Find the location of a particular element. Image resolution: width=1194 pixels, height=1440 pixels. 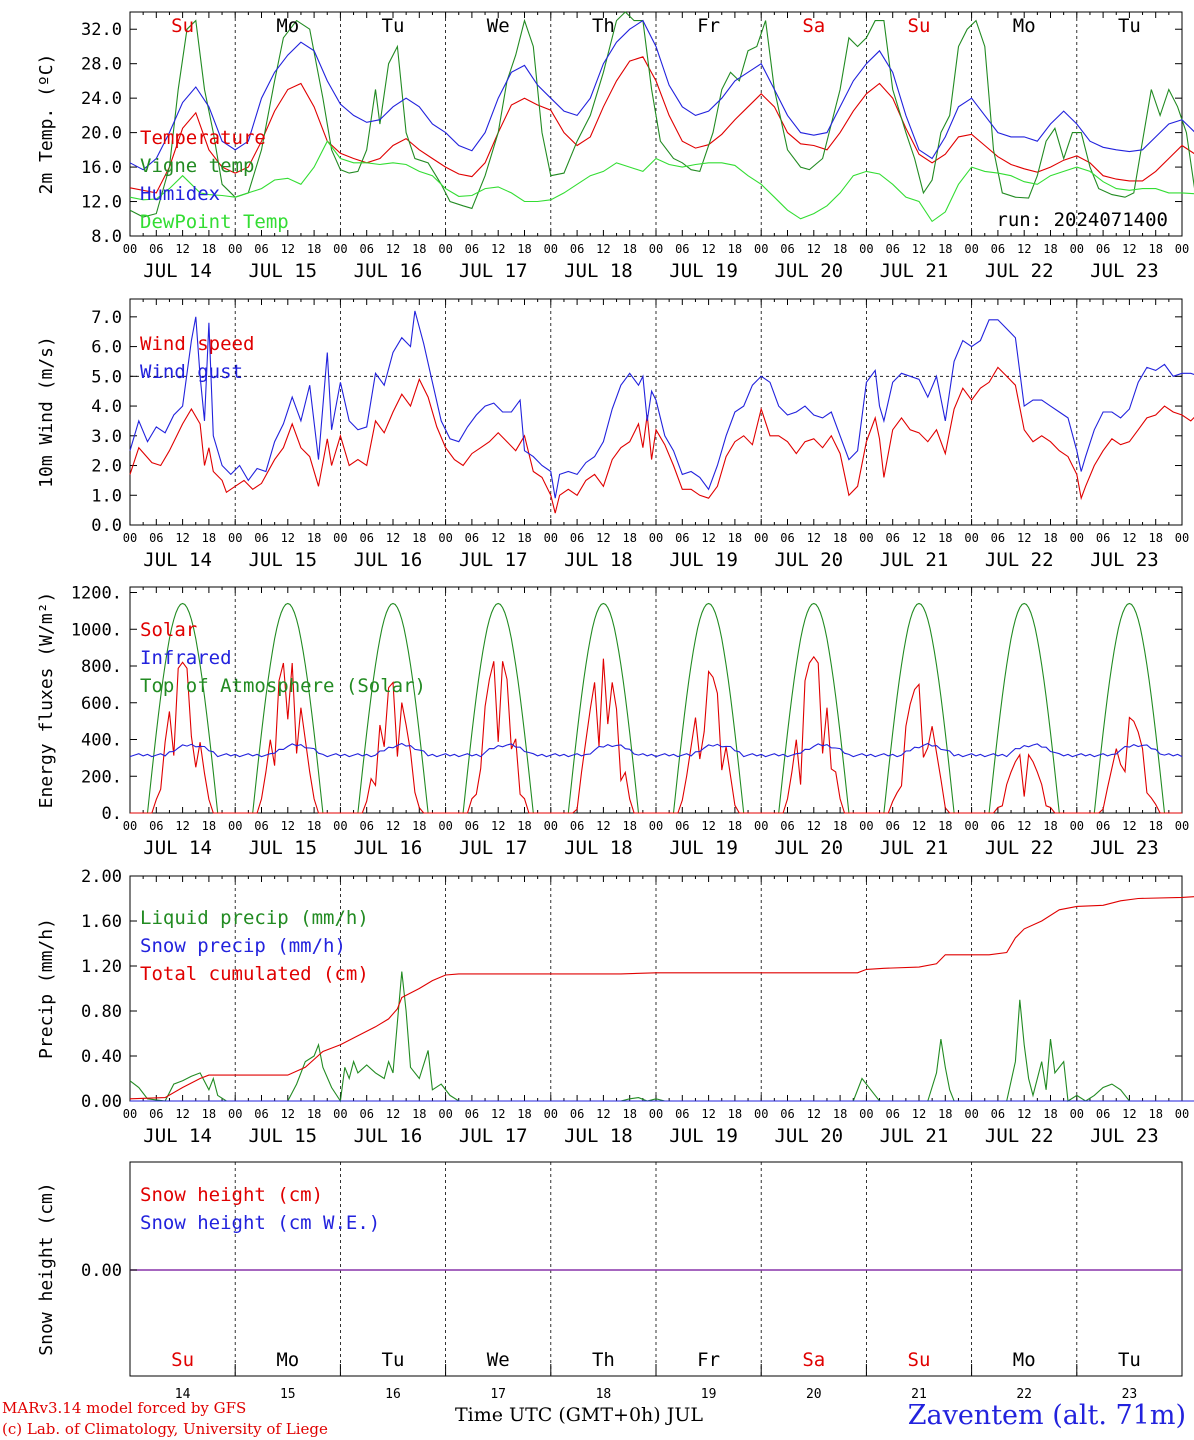

y-tick-label: 600. is located at coordinates (101, 704).